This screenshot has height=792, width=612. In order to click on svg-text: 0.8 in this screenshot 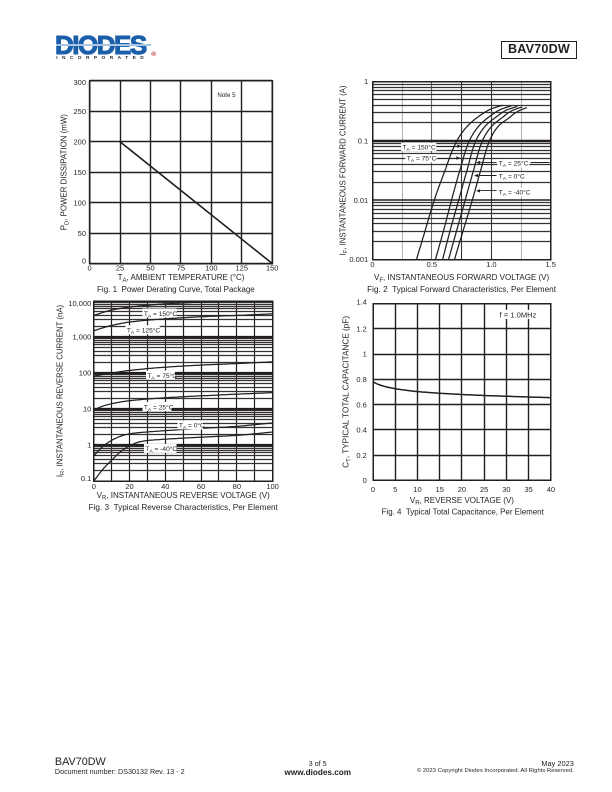, I will do `click(361, 379)`.